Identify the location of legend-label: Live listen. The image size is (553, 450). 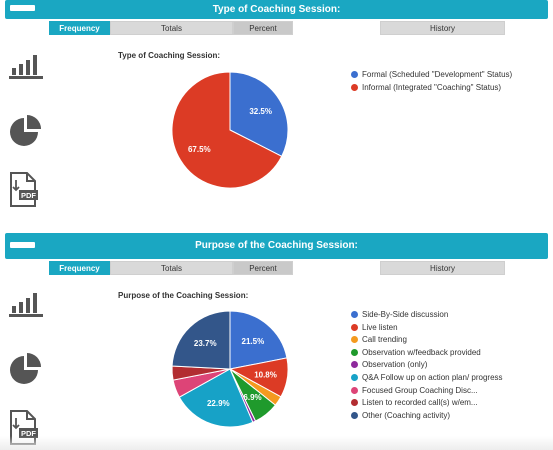
(380, 327).